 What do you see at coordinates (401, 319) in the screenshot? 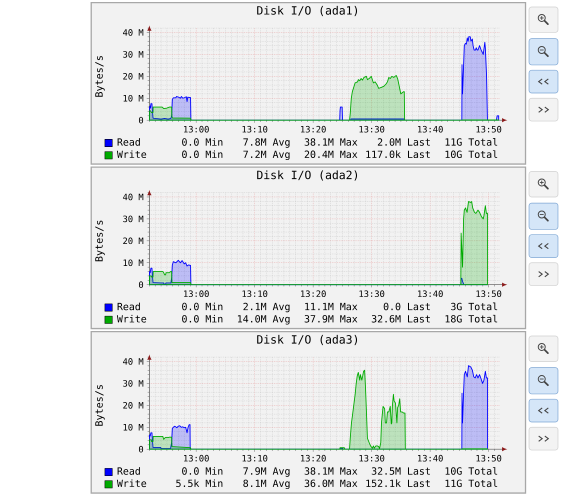
I see `text: 32.6M Last` at bounding box center [401, 319].